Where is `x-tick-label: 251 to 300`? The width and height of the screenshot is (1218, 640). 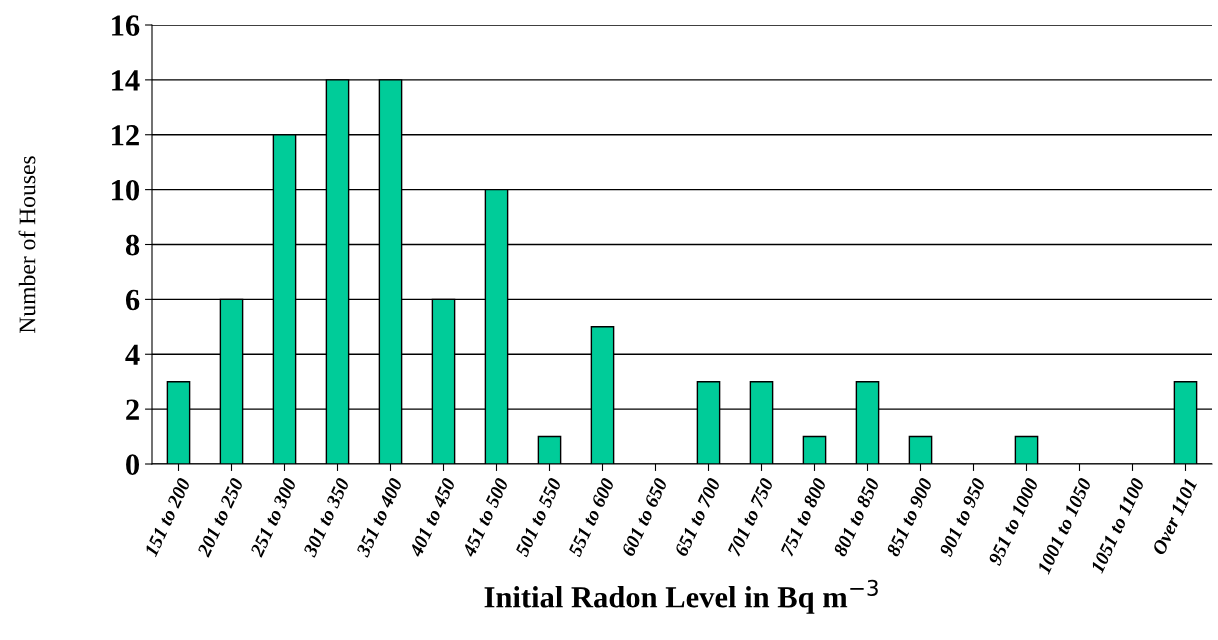
x-tick-label: 251 to 300 is located at coordinates (273, 517).